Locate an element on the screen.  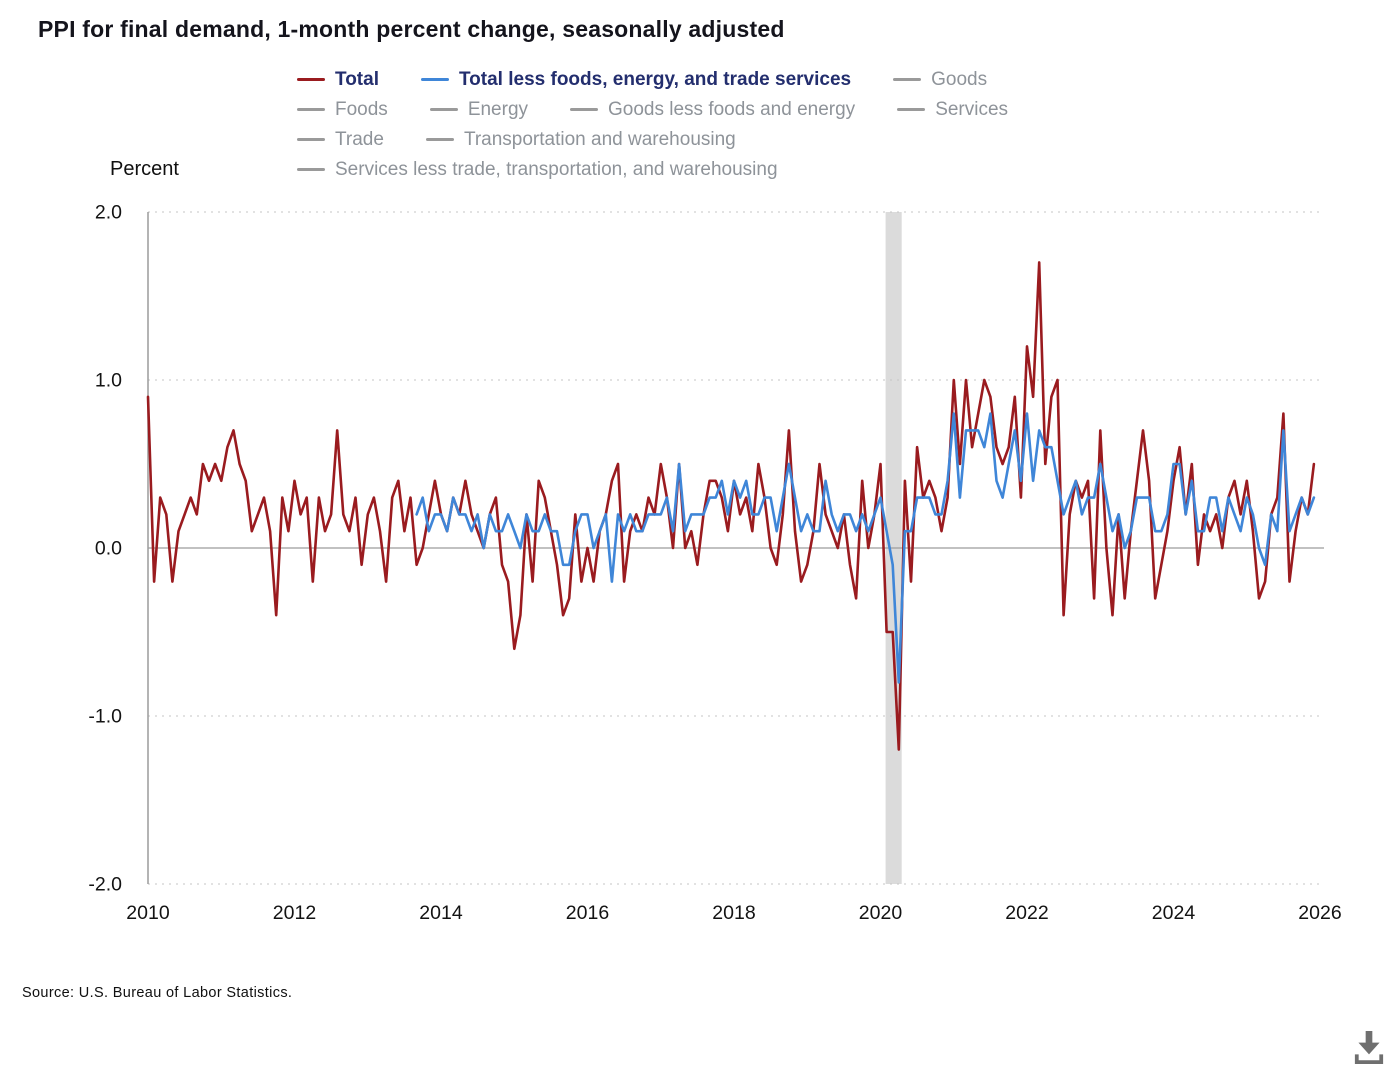
x-tick-label: 2012 is located at coordinates (294, 913).